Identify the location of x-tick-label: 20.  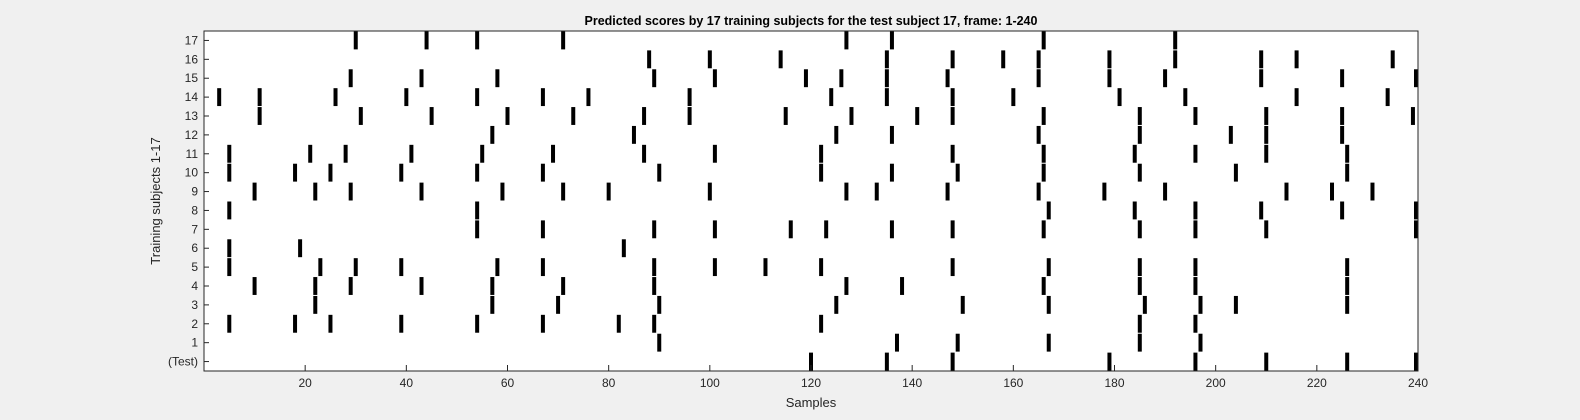
(305, 383).